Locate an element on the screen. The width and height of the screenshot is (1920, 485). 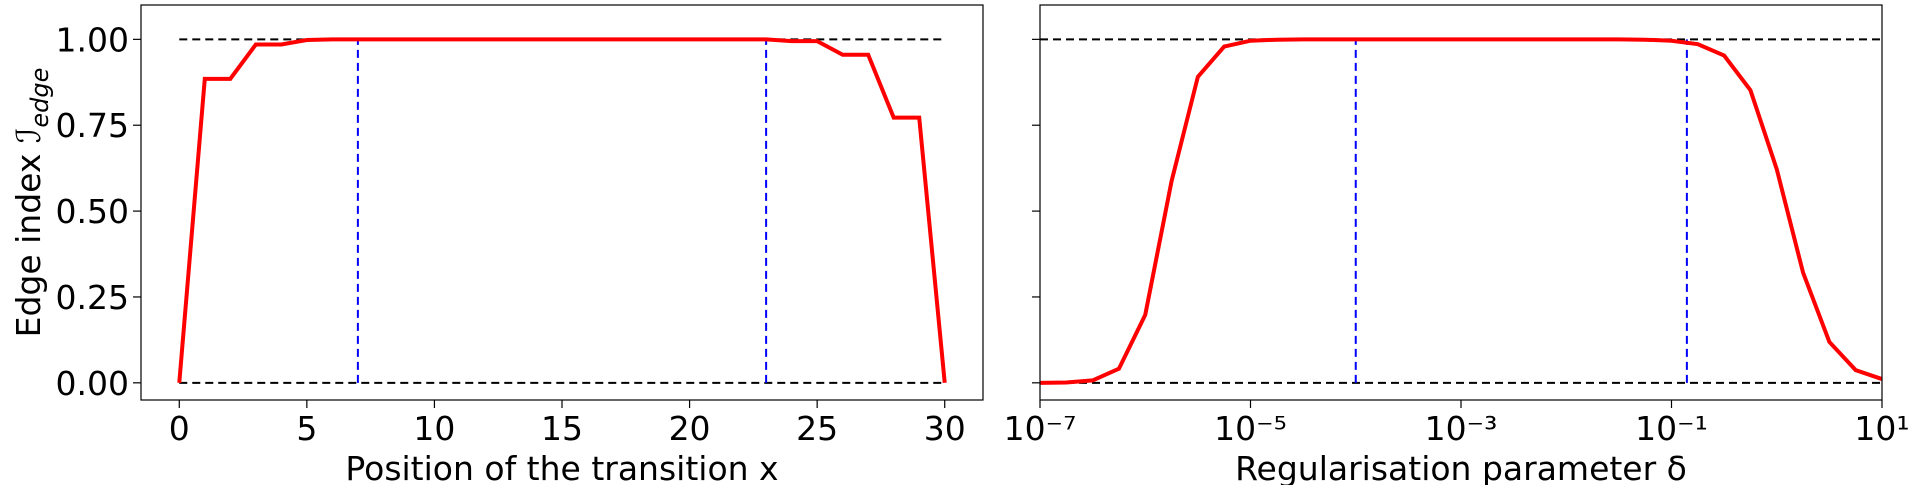
x-tick-label: 10 is located at coordinates (434, 428).